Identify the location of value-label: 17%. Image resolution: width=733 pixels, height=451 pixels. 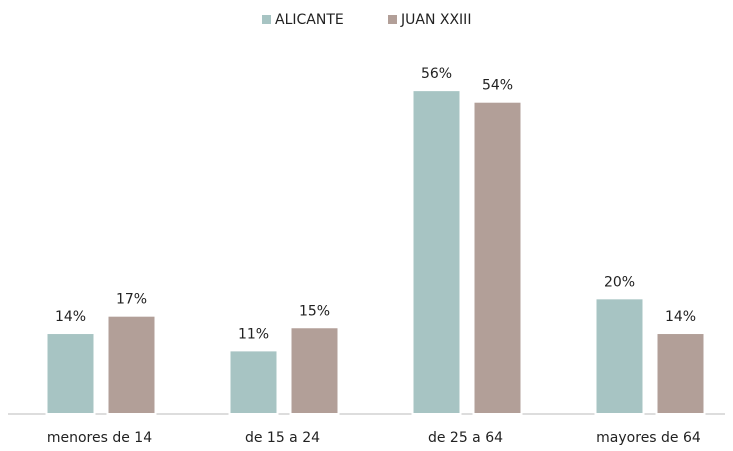
(131, 300).